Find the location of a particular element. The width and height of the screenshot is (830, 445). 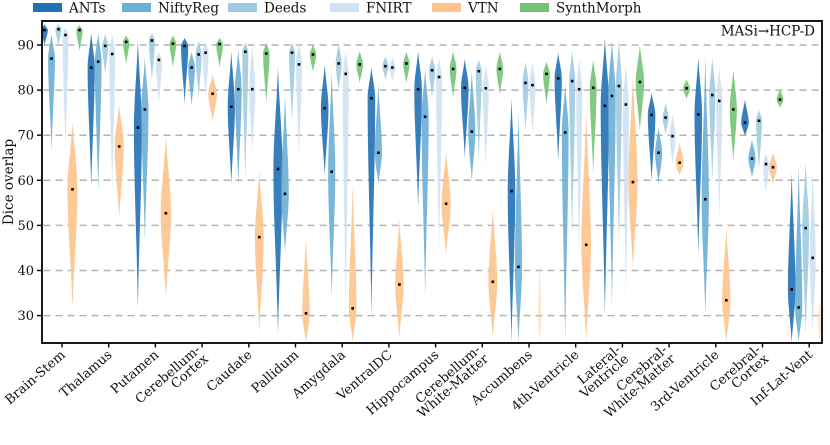

legend-label-Deeds: Deeds is located at coordinates (285, 9).